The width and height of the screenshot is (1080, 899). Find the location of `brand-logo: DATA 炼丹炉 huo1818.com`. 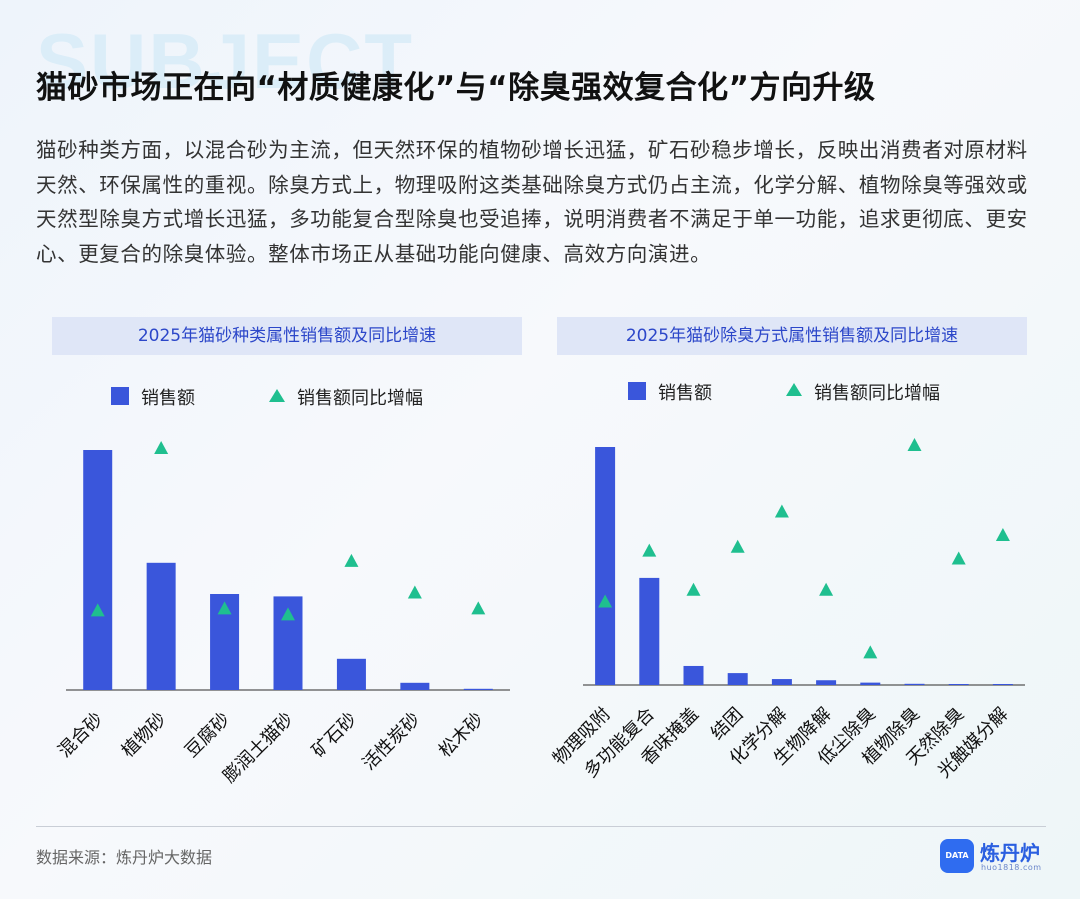

brand-logo: DATA 炼丹炉 huo1818.com is located at coordinates (995, 857).